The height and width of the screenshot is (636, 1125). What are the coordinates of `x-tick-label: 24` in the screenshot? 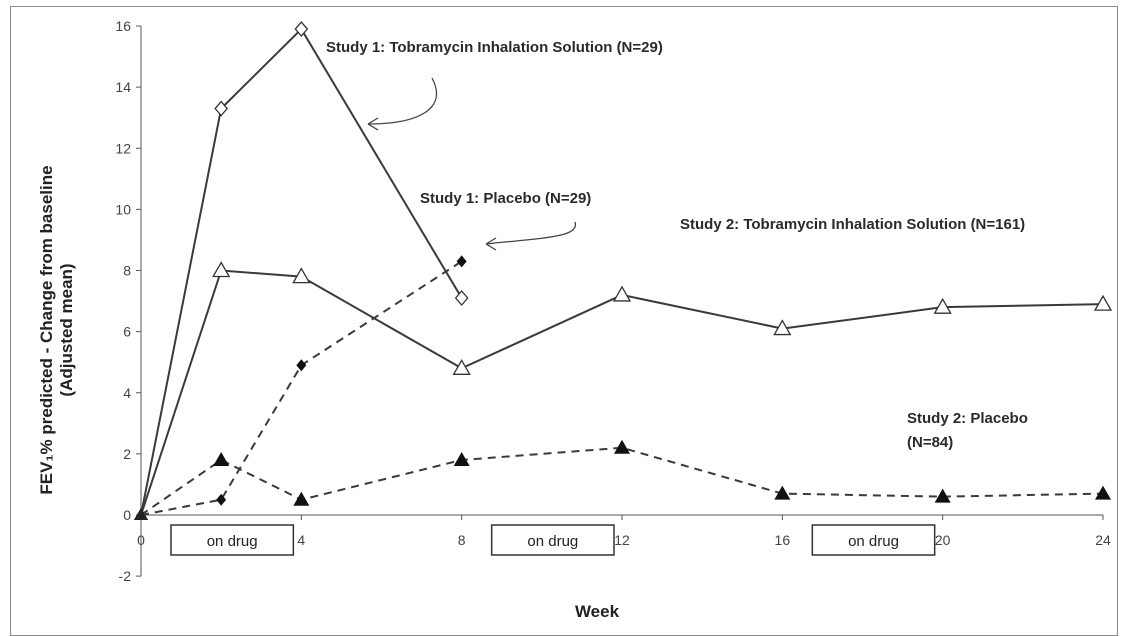 It's located at (1103, 540).